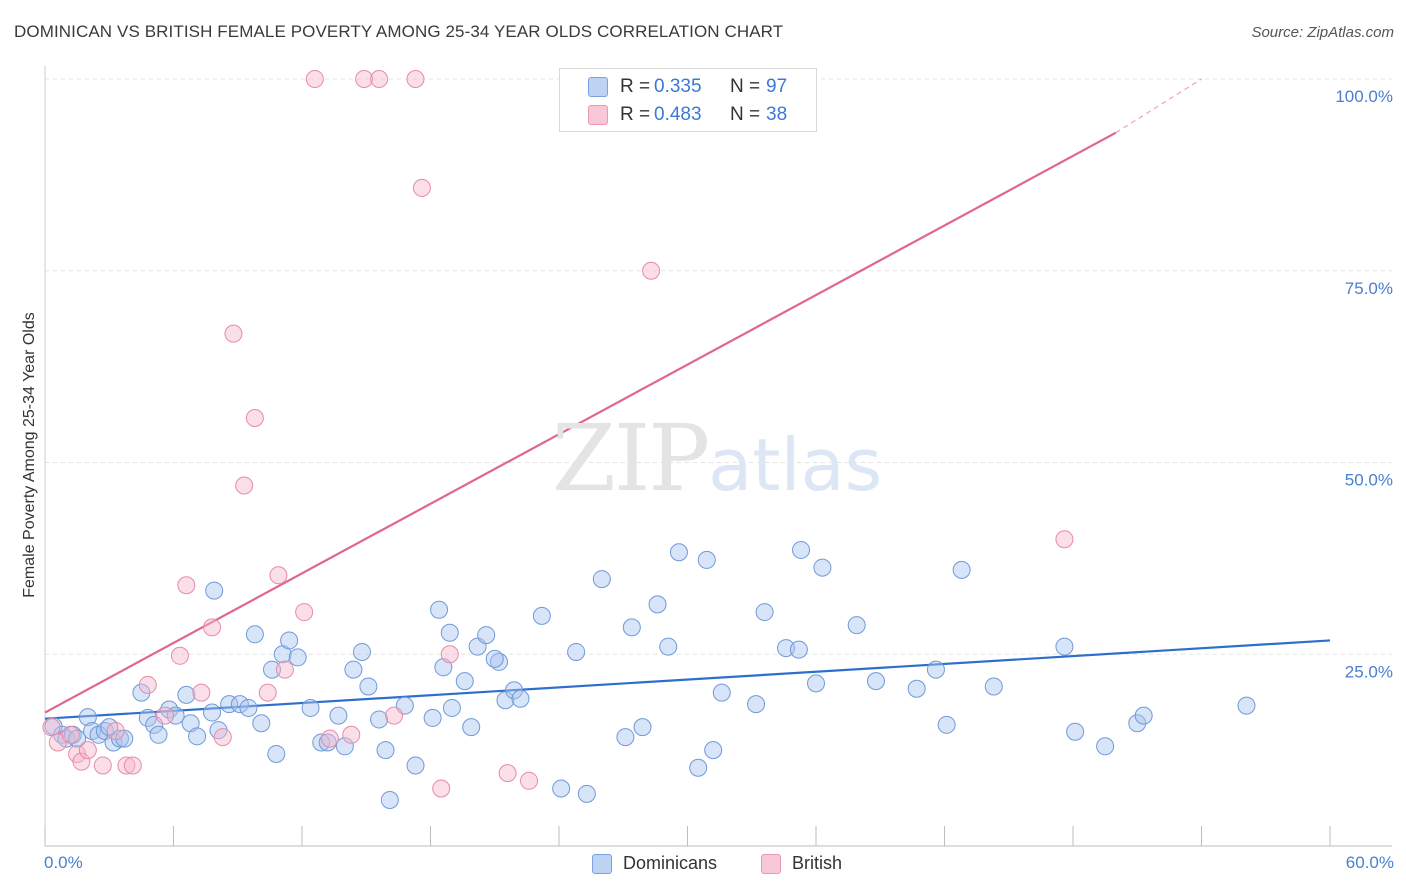 This screenshot has height=892, width=1406. What do you see at coordinates (1364, 384) in the screenshot?
I see `y-tick-labels: 25.0% 50.0% 75.0% 100.0%` at bounding box center [1364, 384].